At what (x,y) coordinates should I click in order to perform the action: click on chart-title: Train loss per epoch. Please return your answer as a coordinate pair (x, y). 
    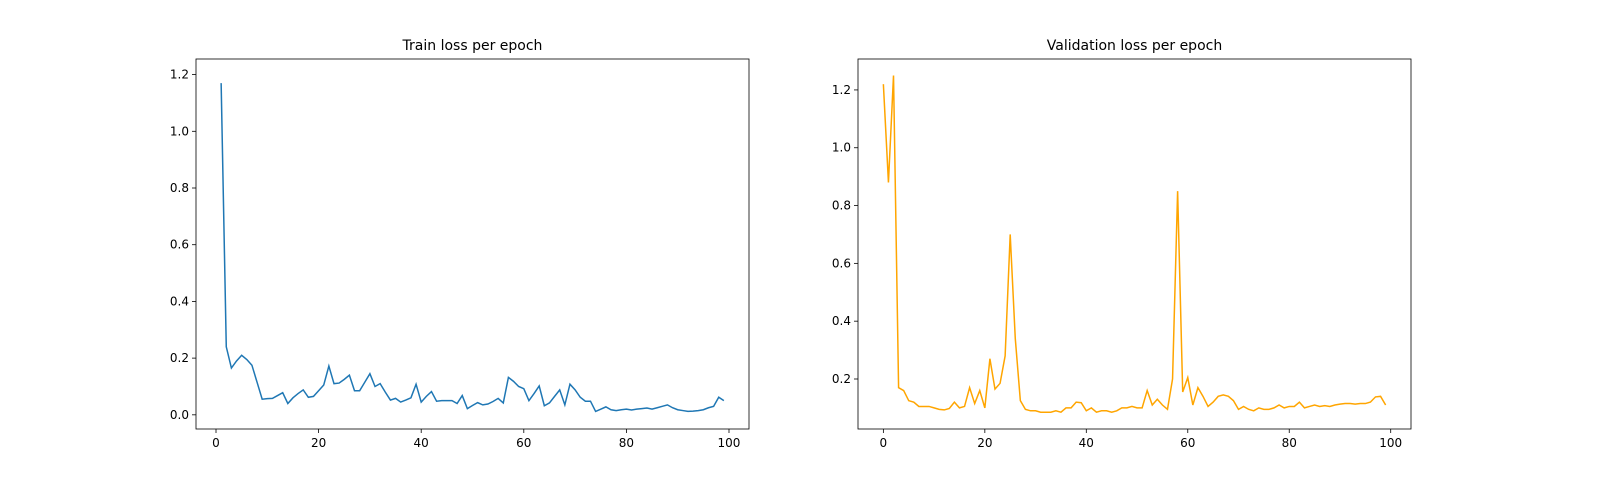
    Looking at the image, I should click on (472, 46).